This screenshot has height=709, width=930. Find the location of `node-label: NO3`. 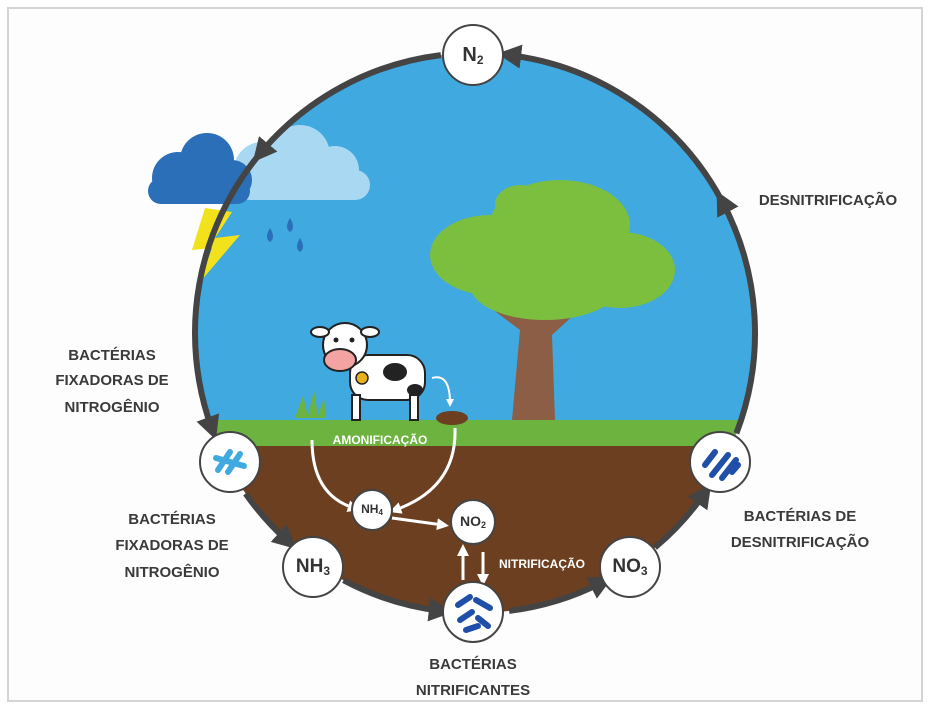

node-label: NO3 is located at coordinates (630, 567).